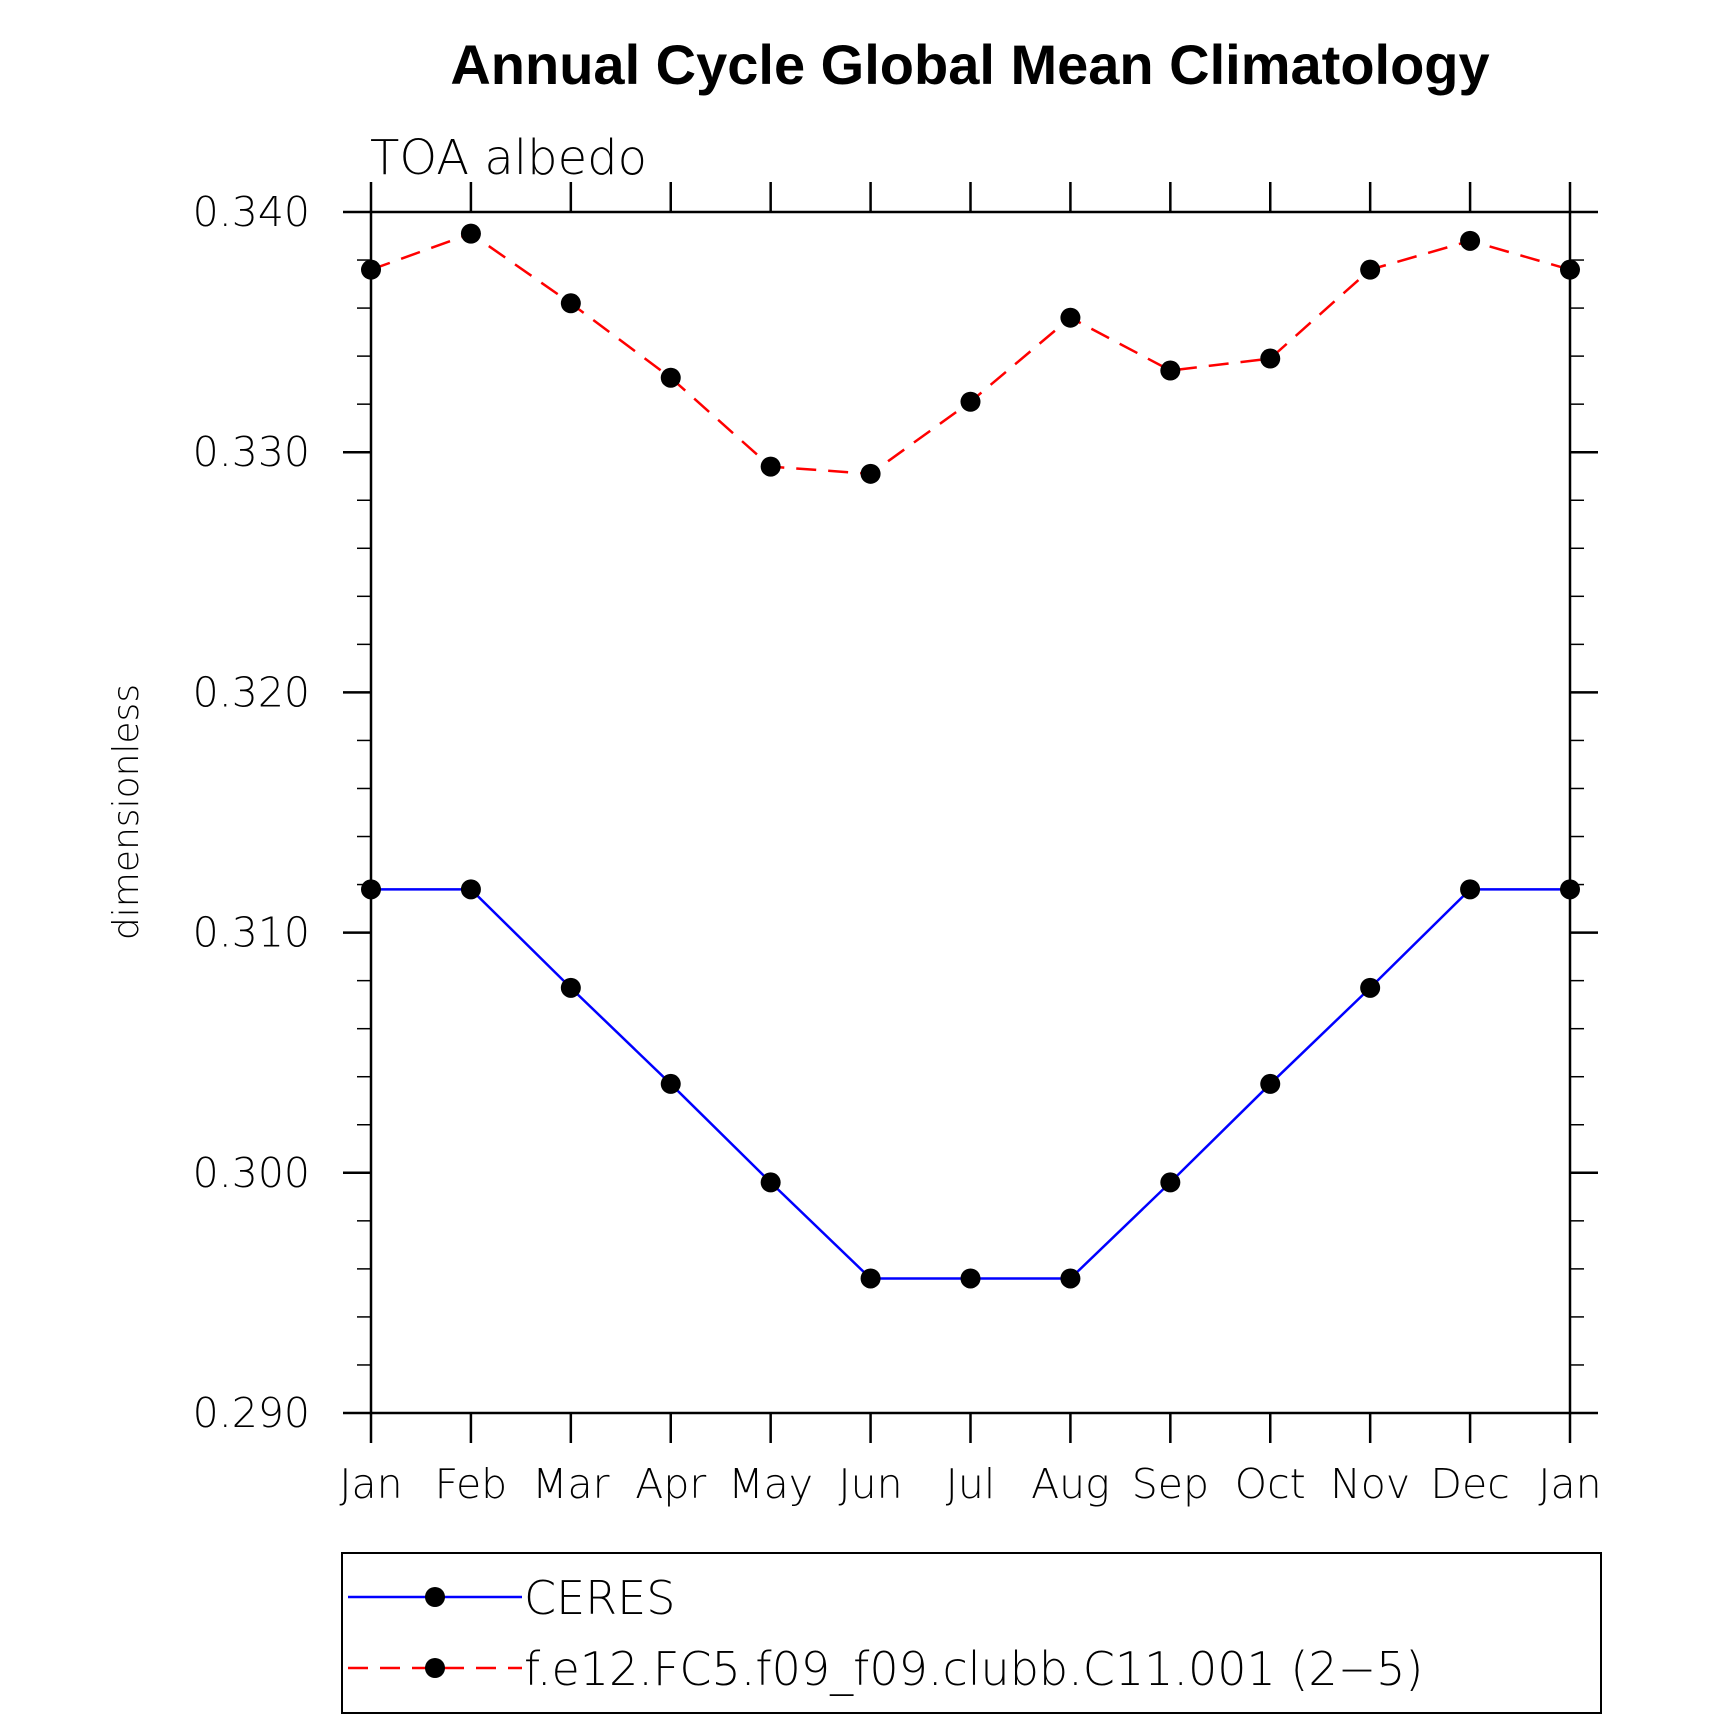  What do you see at coordinates (970, 1484) in the screenshot?
I see `x-tick-label: Jul` at bounding box center [970, 1484].